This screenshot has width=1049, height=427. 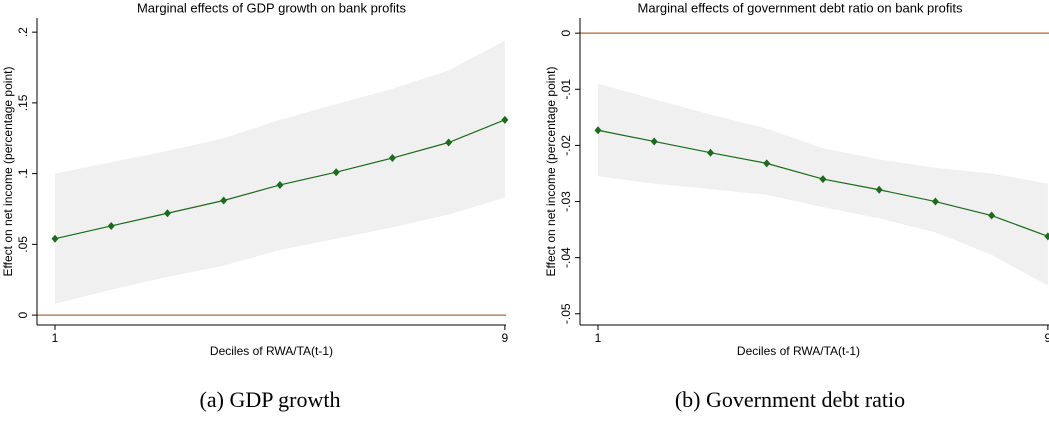 What do you see at coordinates (23, 244) in the screenshot?
I see `y-tick-label: .05` at bounding box center [23, 244].